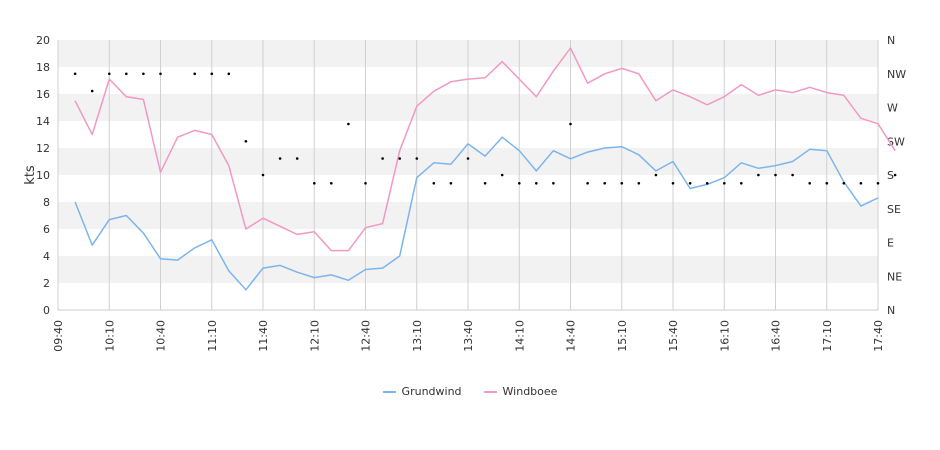 The image size is (940, 450). What do you see at coordinates (30, 175) in the screenshot?
I see `y-axis-label: kts` at bounding box center [30, 175].